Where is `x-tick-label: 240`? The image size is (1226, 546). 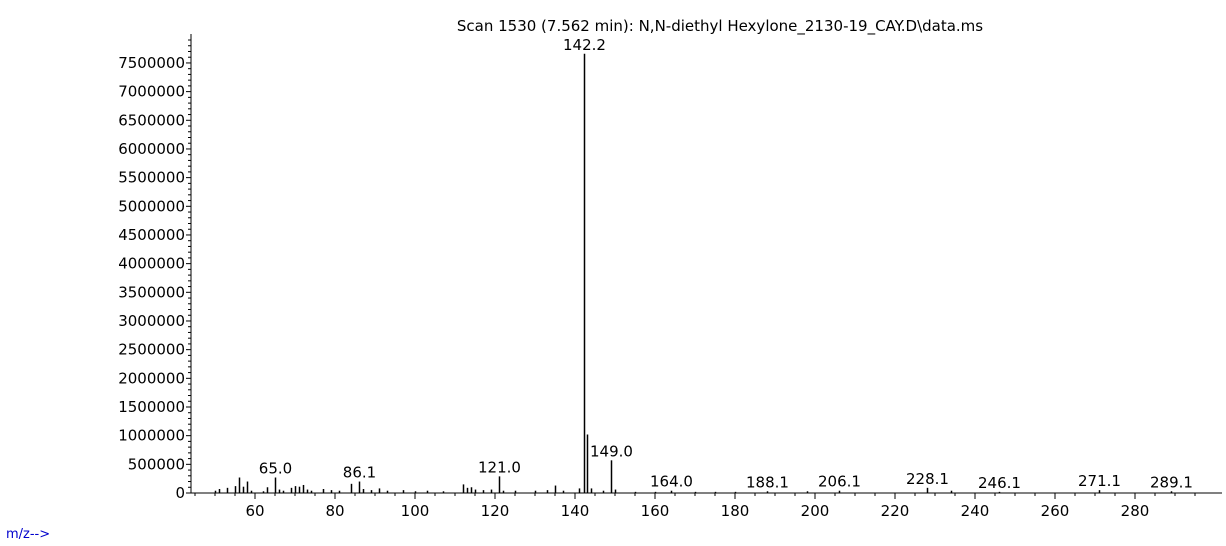
x-tick-label: 240 is located at coordinates (975, 511).